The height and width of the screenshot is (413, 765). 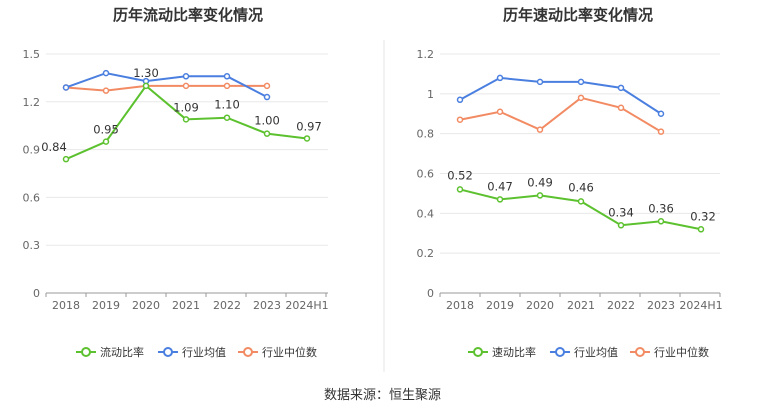 What do you see at coordinates (514, 352) in the screenshot?
I see `legend-label: 速动比率` at bounding box center [514, 352].